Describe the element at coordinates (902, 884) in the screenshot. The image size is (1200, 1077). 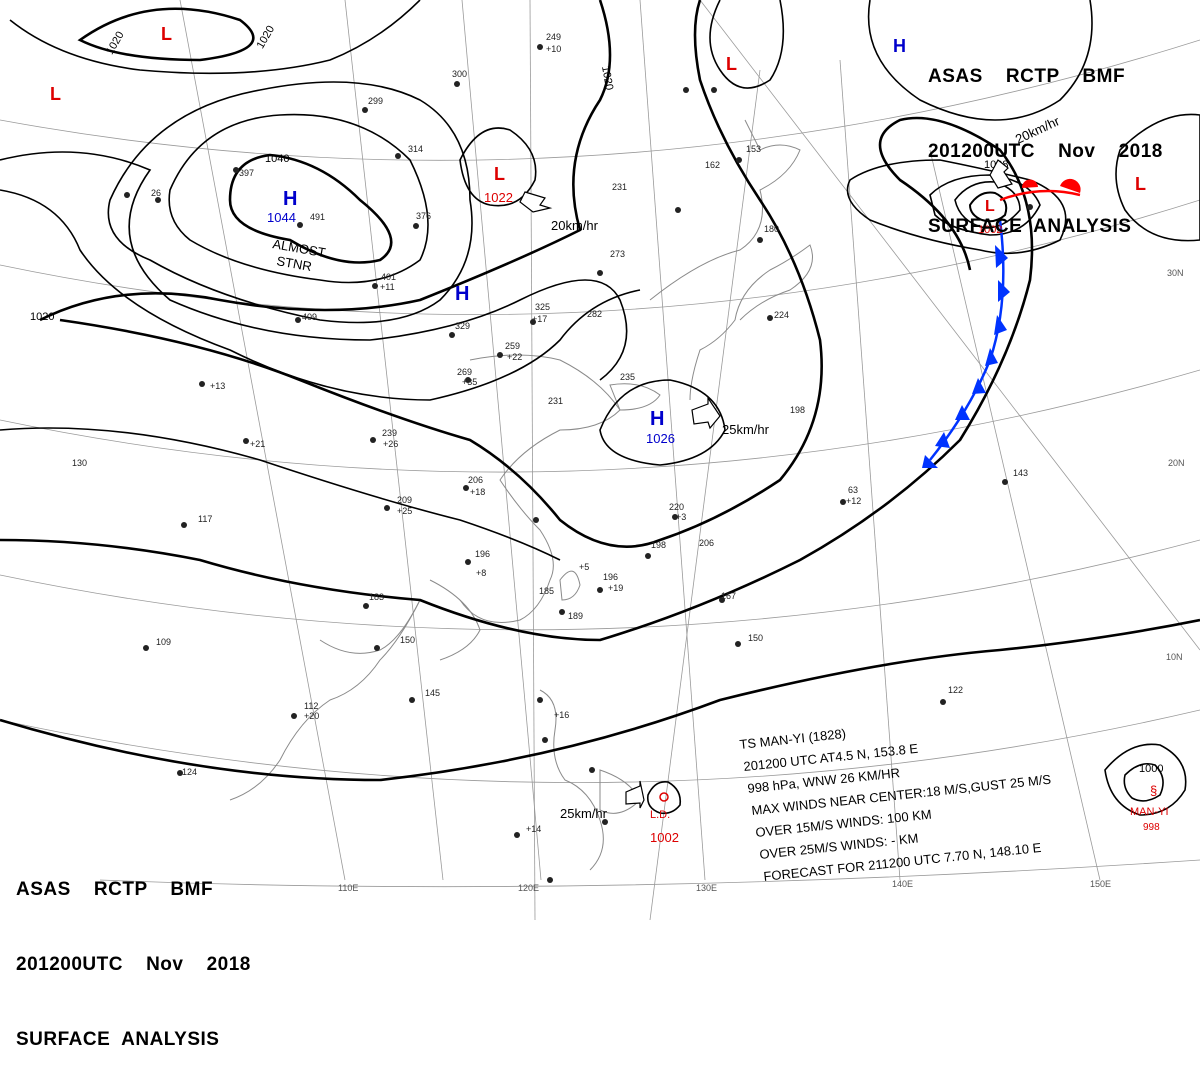
I see `lon-label: 140E` at that location.